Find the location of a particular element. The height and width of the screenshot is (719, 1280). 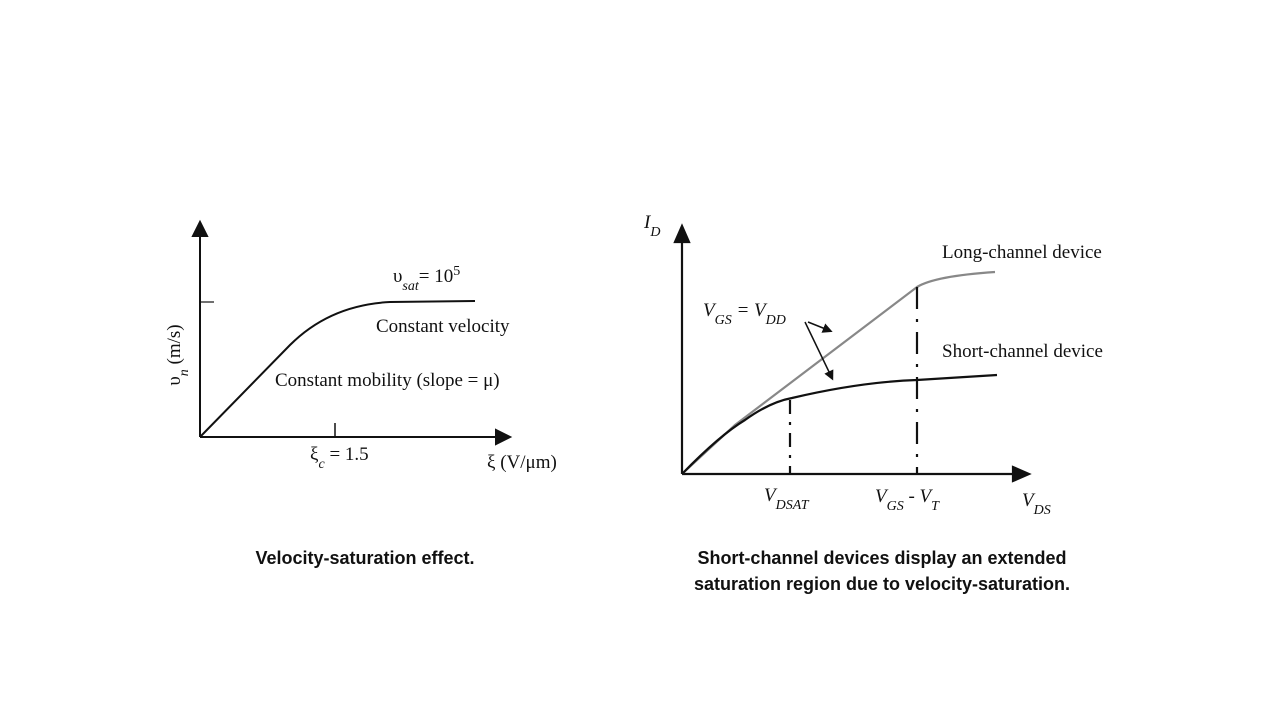

symbol: I is located at coordinates (647, 222).